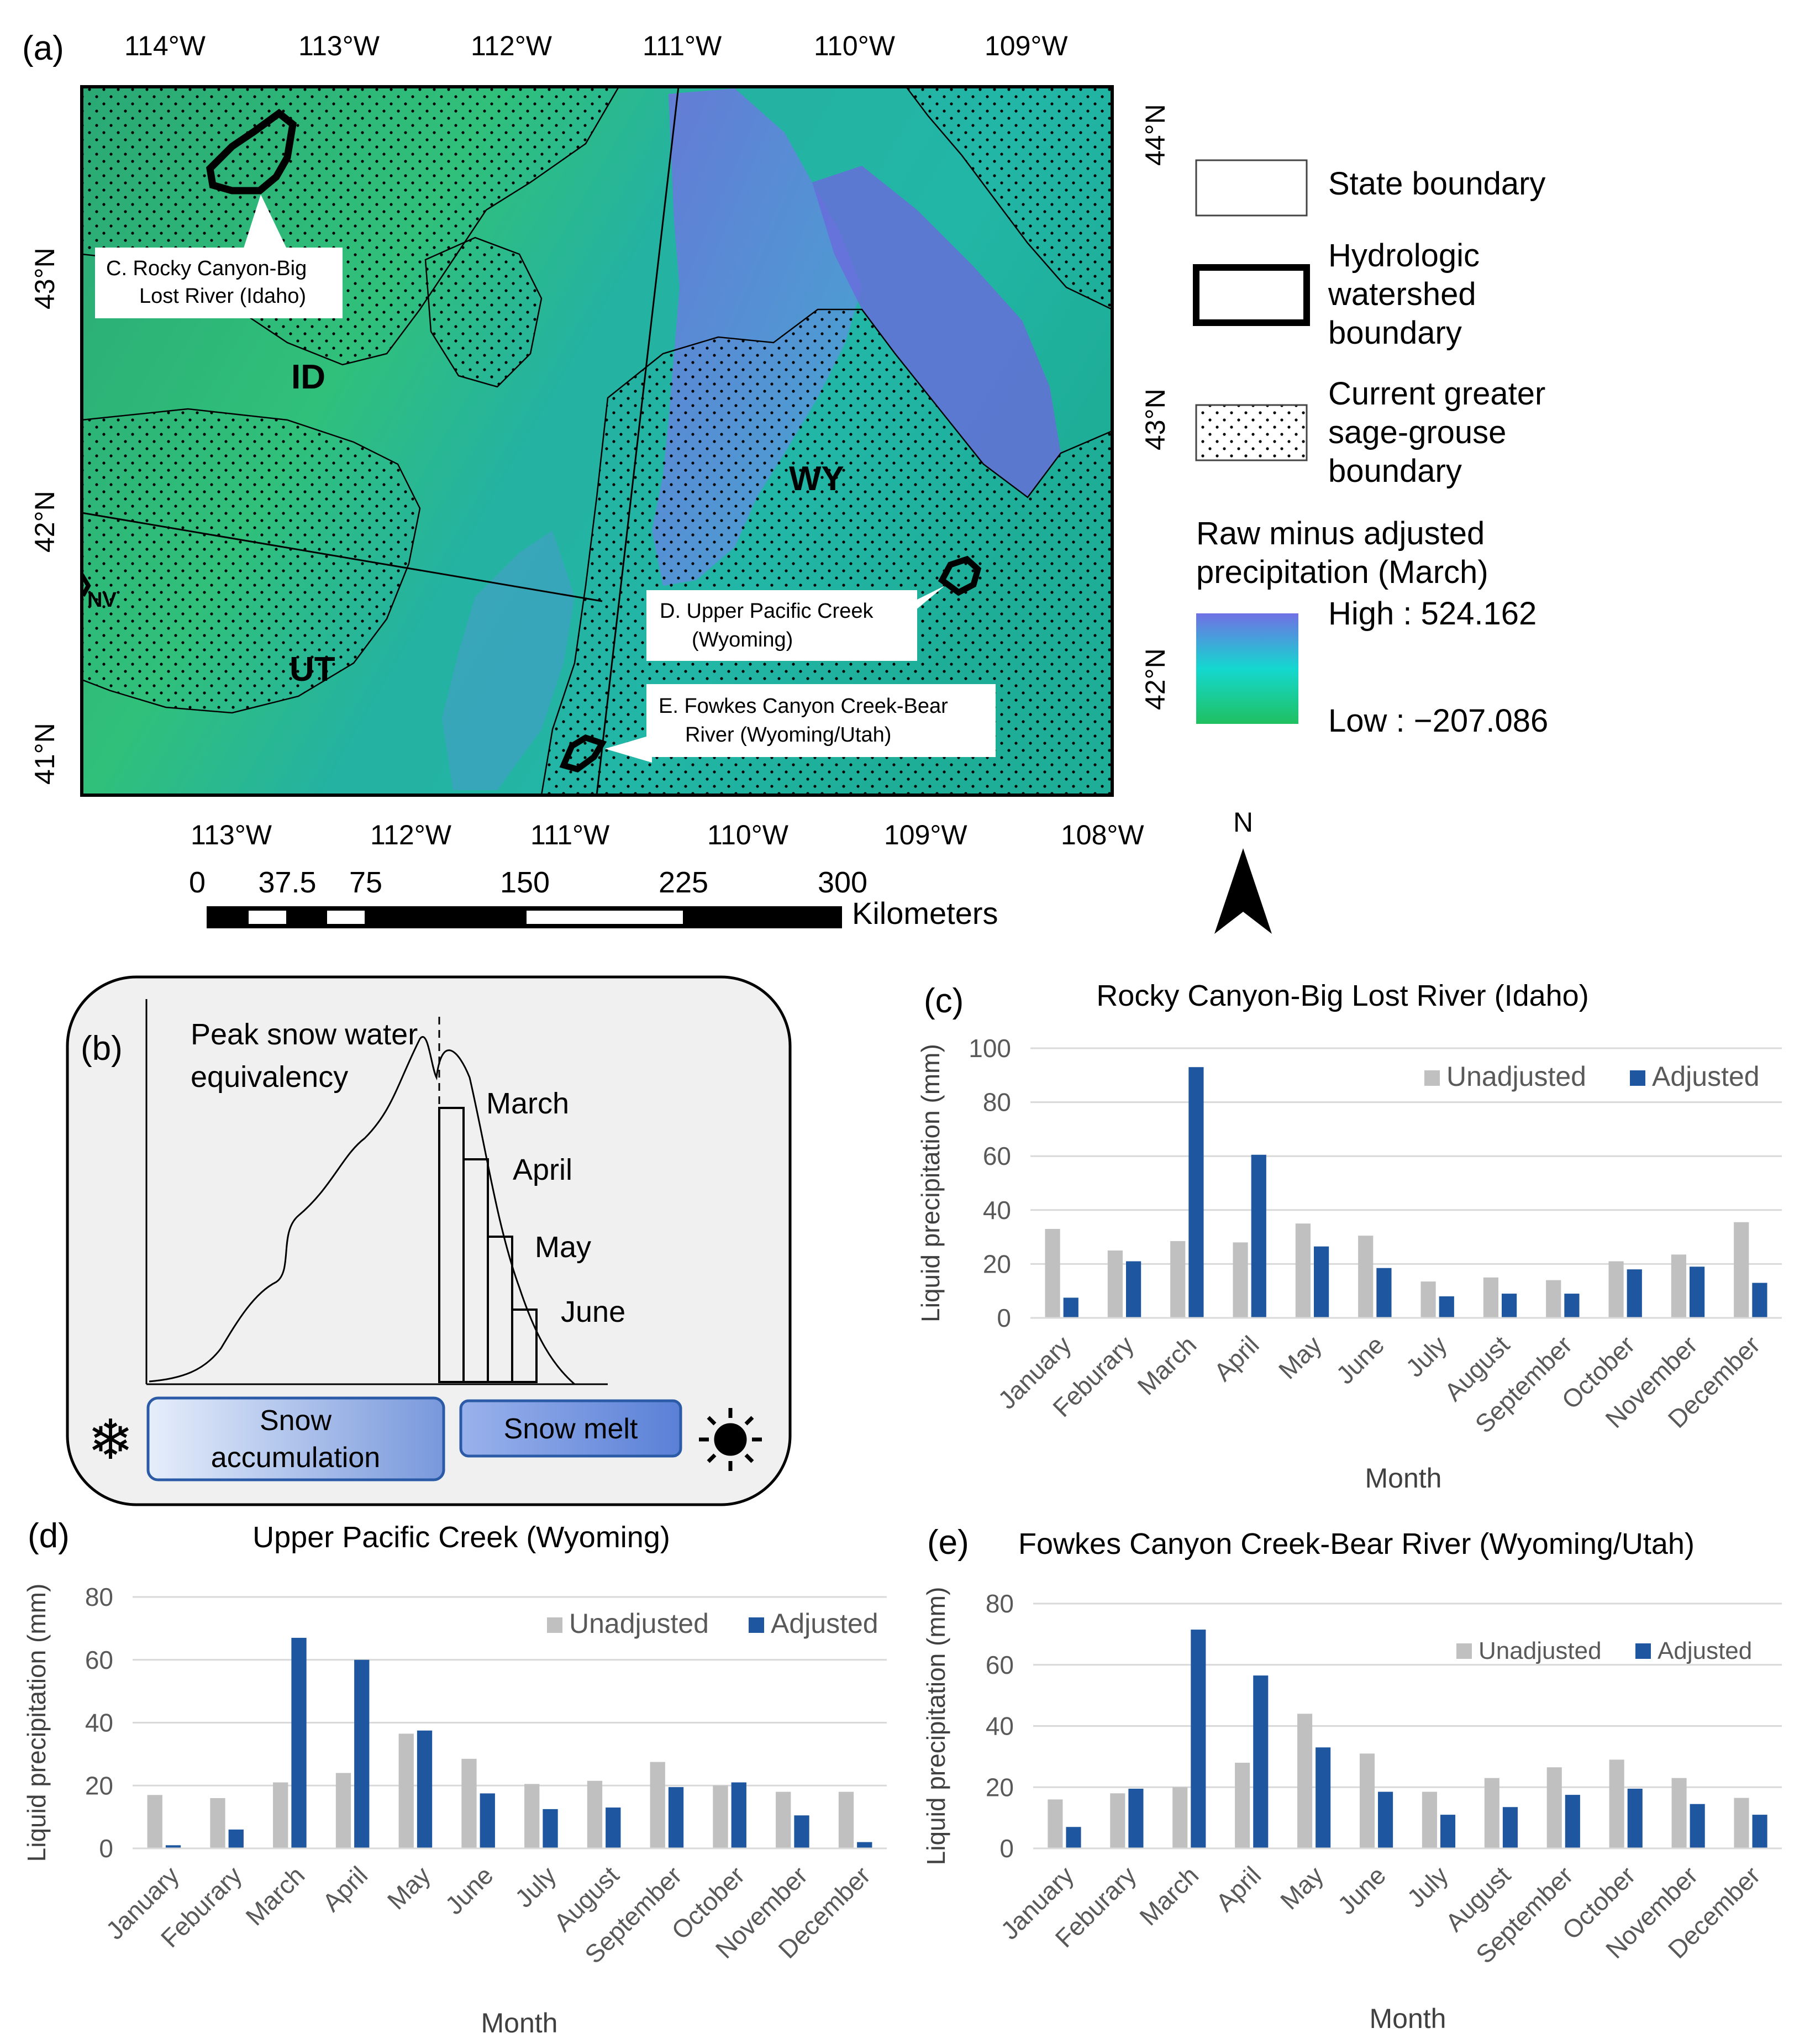  Describe the element at coordinates (519, 2023) in the screenshot. I see `x-axis-label: Month` at that location.